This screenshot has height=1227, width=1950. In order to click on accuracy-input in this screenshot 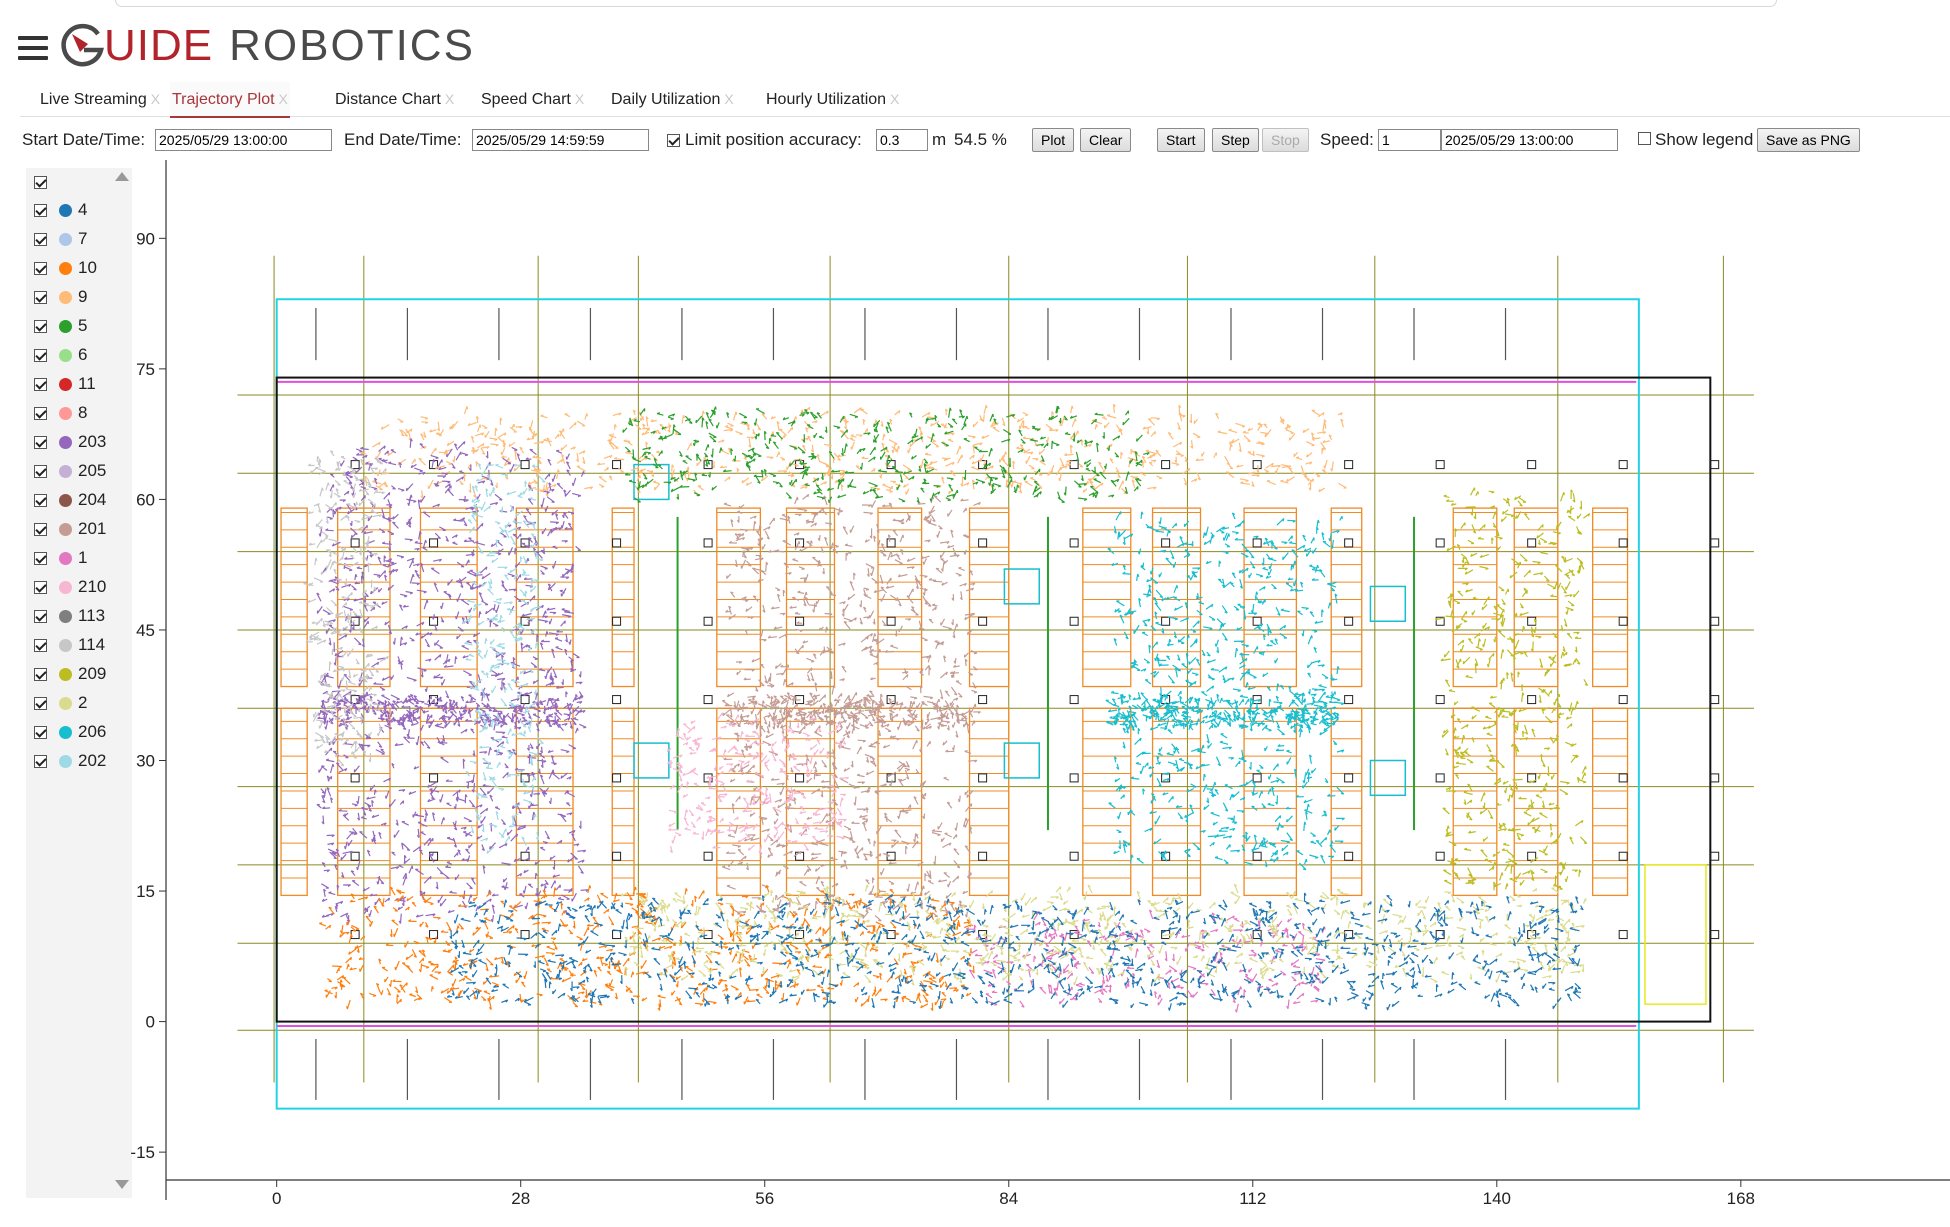, I will do `click(902, 140)`.